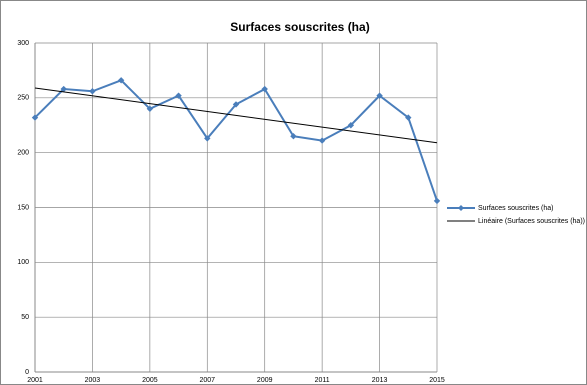 Image resolution: width=587 pixels, height=385 pixels. Describe the element at coordinates (23, 153) in the screenshot. I see `y-tick-label: 200` at that location.